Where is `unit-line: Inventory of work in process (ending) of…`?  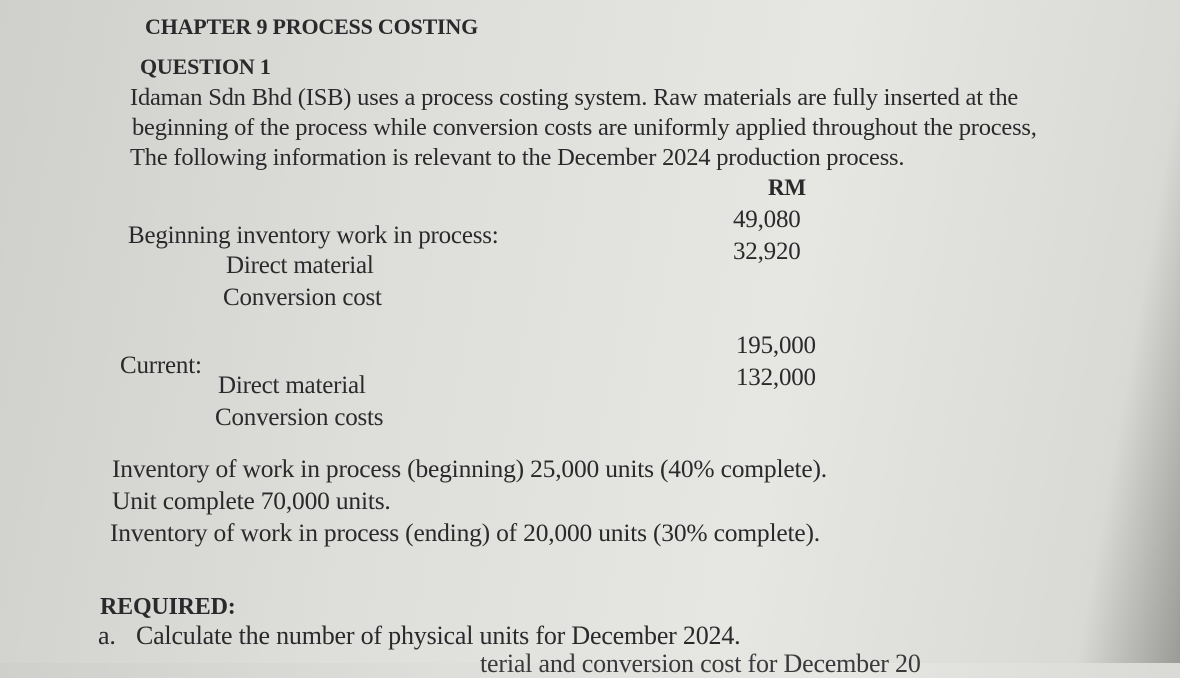 unit-line: Inventory of work in process (ending) of… is located at coordinates (465, 532).